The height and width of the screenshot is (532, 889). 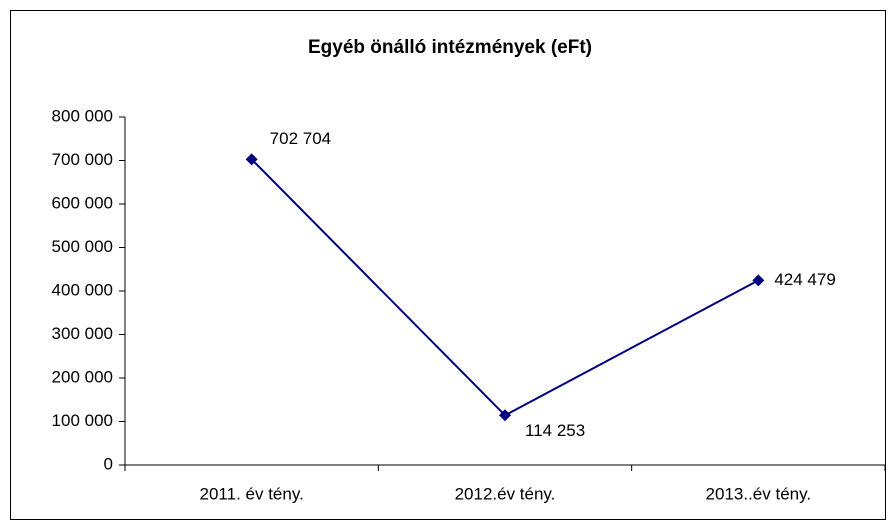 I want to click on y-tick-label: 600 000, so click(x=82, y=202).